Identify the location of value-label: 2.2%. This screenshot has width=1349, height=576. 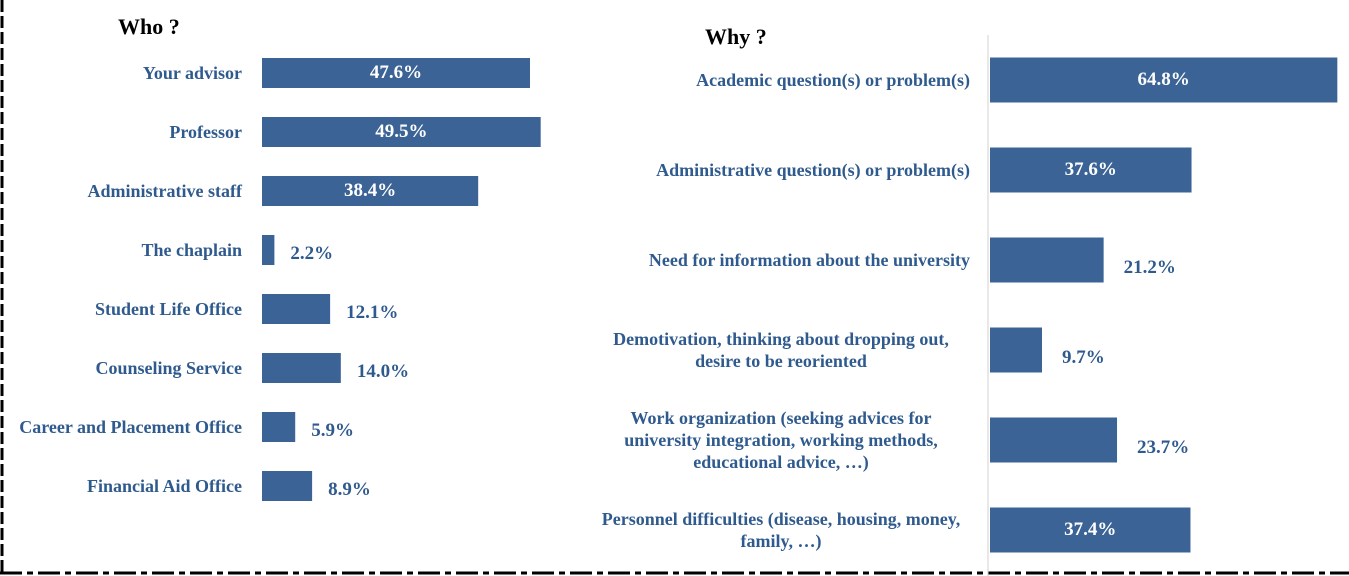
(311, 254).